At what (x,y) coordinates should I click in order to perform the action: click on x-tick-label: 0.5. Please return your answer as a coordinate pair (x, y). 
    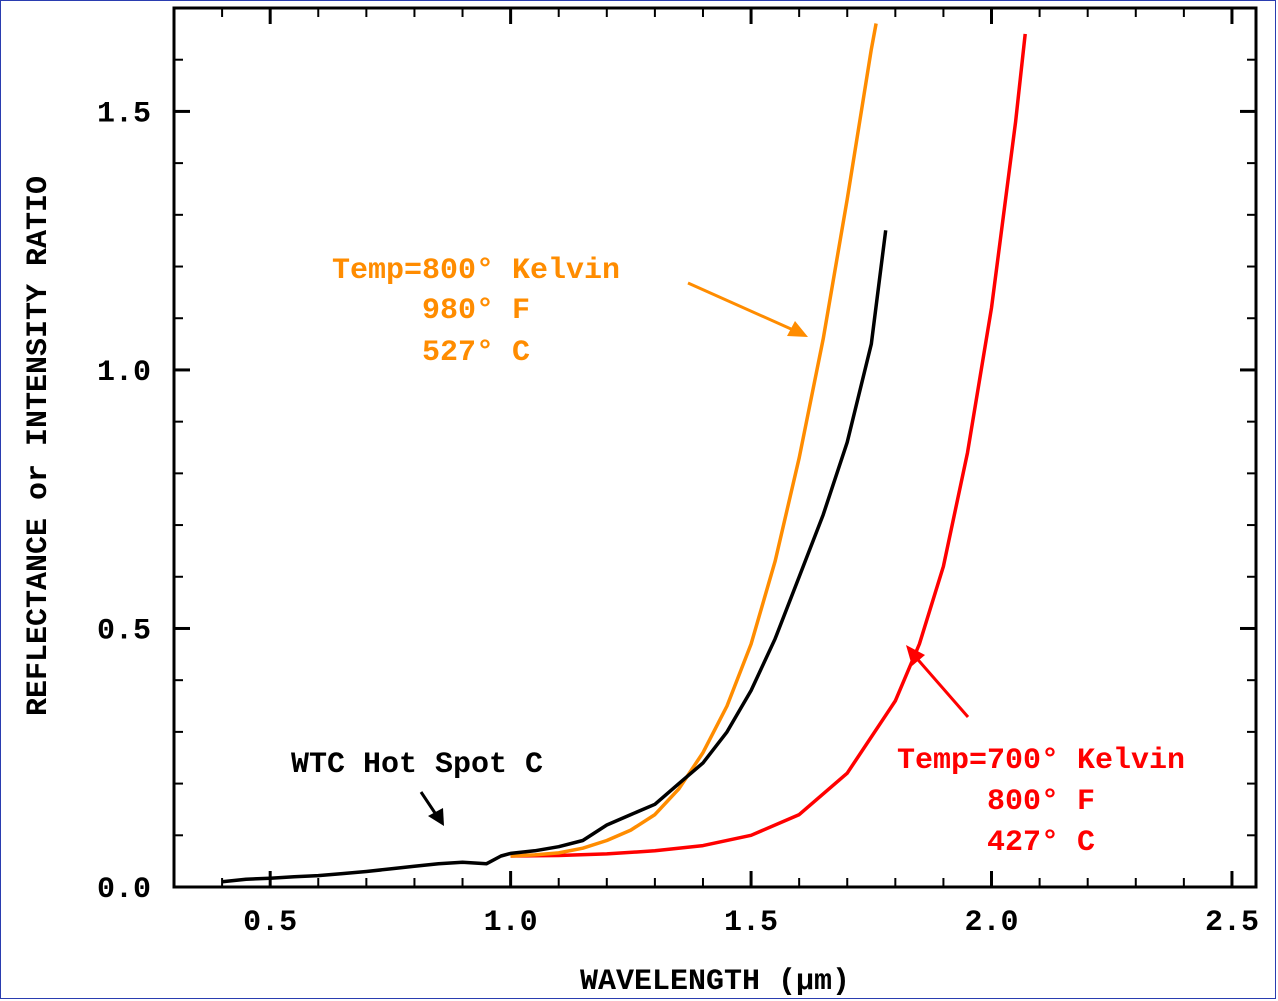
    Looking at the image, I should click on (270, 923).